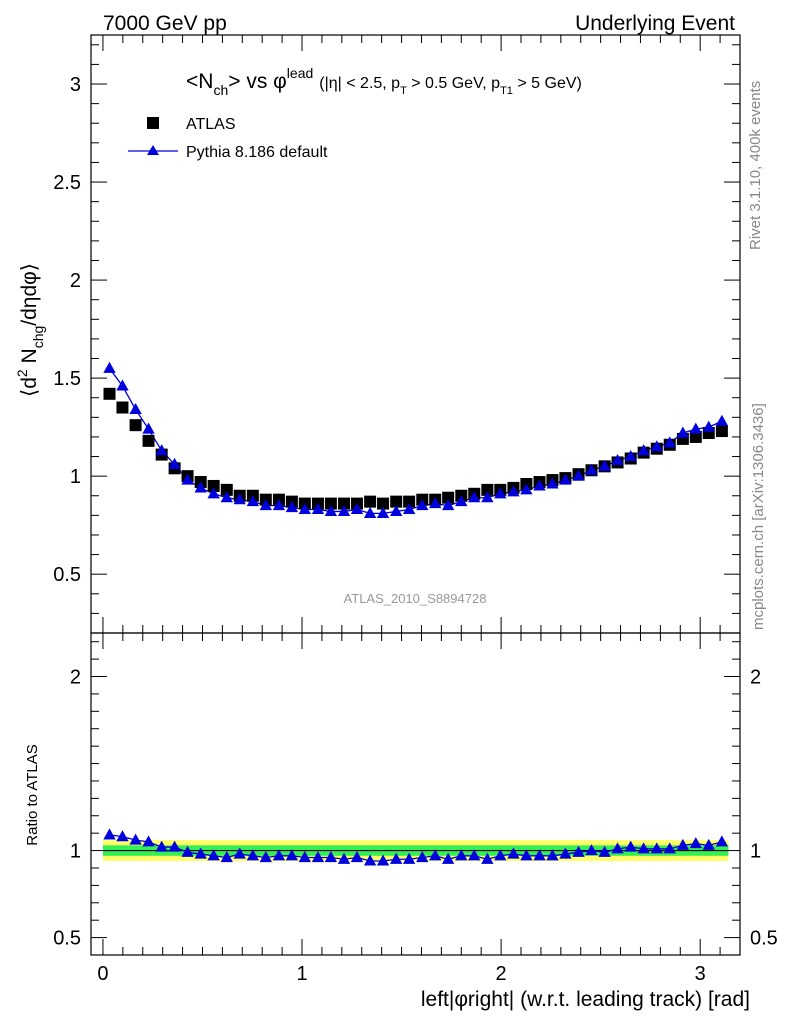 Image resolution: width=786 pixels, height=1029 pixels. I want to click on x-tick-label: 3, so click(700, 974).